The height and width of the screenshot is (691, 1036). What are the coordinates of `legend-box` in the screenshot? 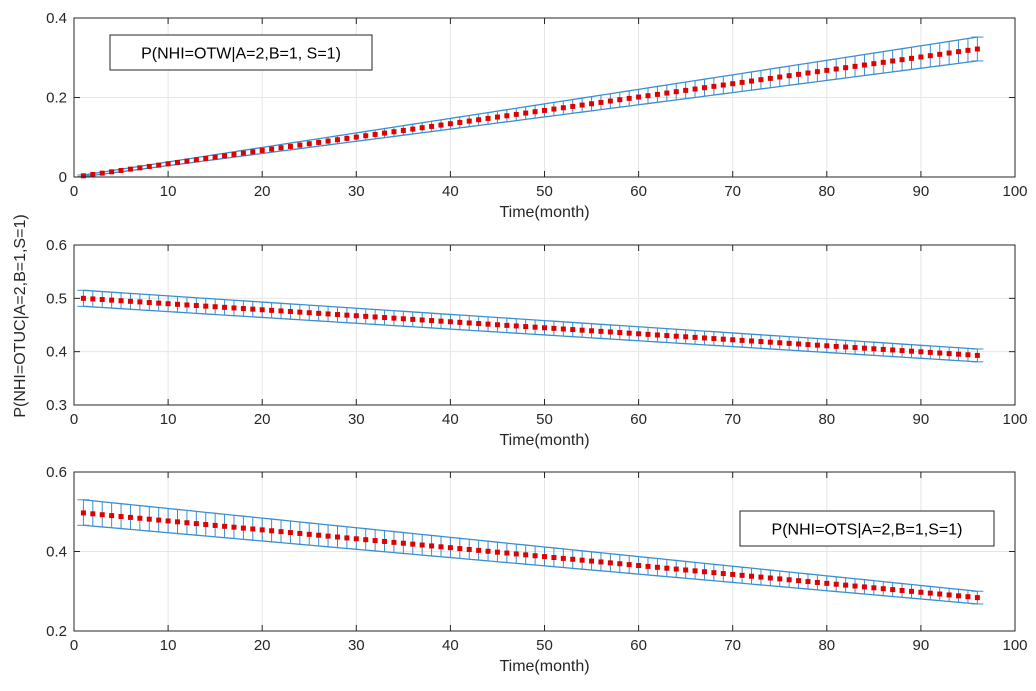 It's located at (867, 528).